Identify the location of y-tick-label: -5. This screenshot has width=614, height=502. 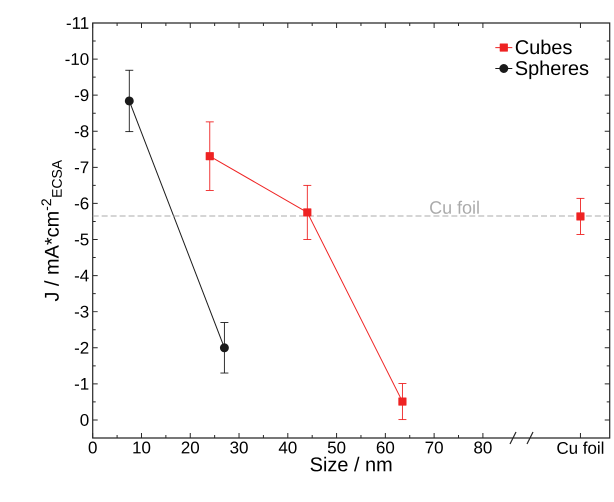
(81, 240).